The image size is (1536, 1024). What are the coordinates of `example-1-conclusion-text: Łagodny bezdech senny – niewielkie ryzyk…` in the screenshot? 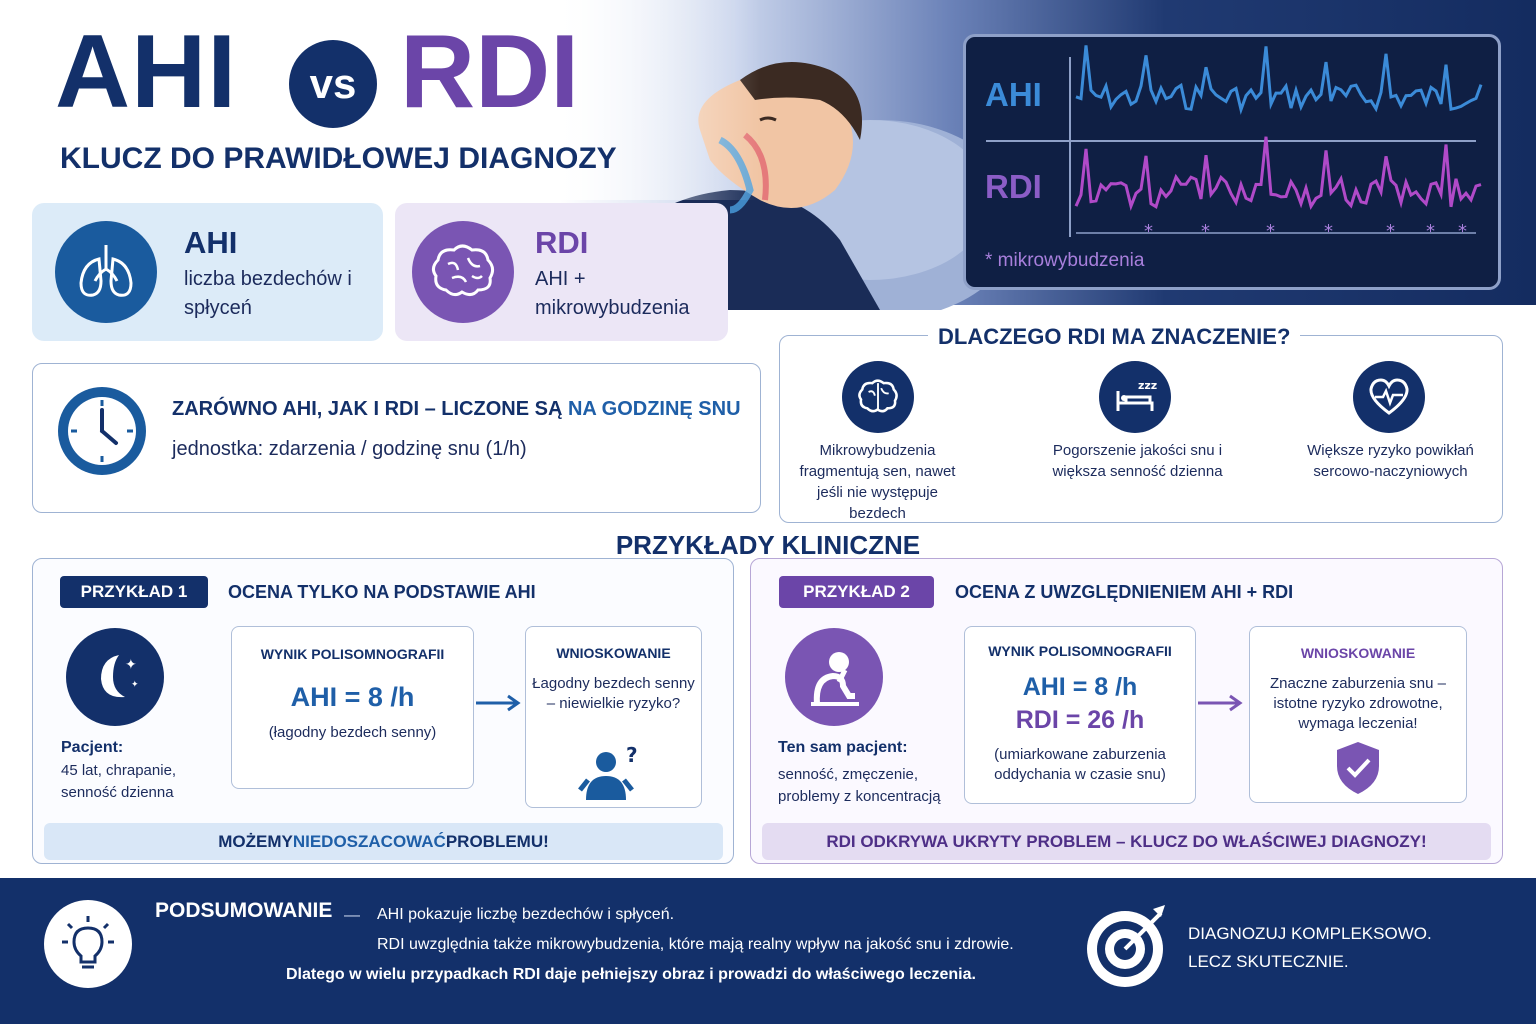 It's located at (613, 693).